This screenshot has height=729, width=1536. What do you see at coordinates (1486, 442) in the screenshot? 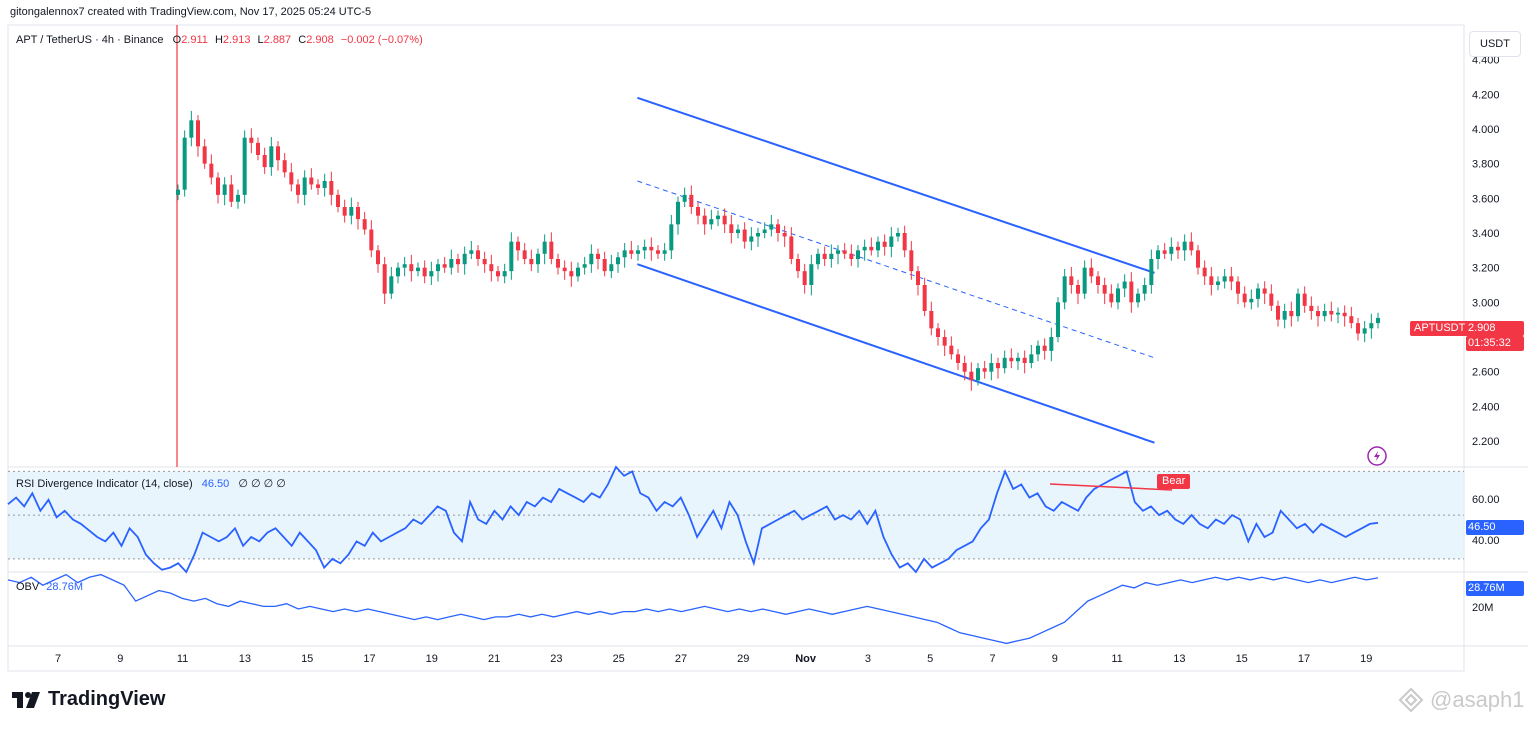
I see `price-tick-label: 2.200` at bounding box center [1486, 442].